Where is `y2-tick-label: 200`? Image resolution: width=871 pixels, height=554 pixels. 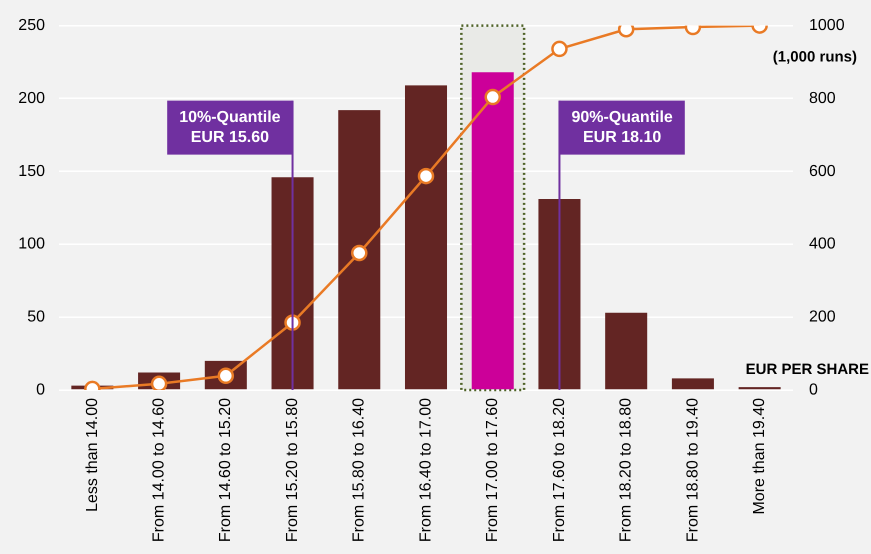
y2-tick-label: 200 is located at coordinates (822, 317).